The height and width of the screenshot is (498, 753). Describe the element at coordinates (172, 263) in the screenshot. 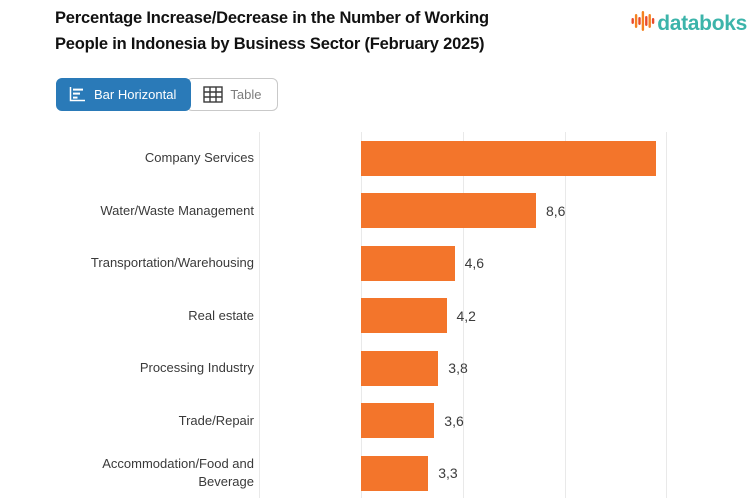

I see `category-label: Transportation/Warehousing` at that location.